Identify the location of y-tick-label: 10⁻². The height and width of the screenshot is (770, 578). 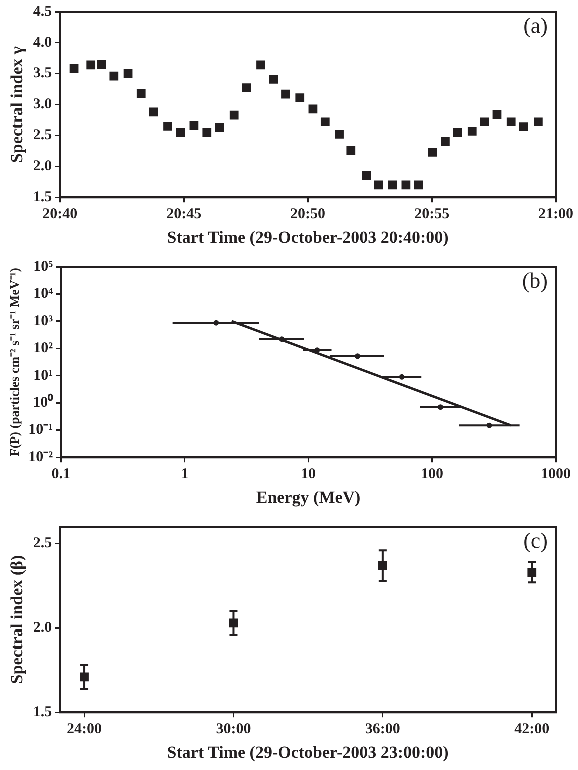
(41, 457).